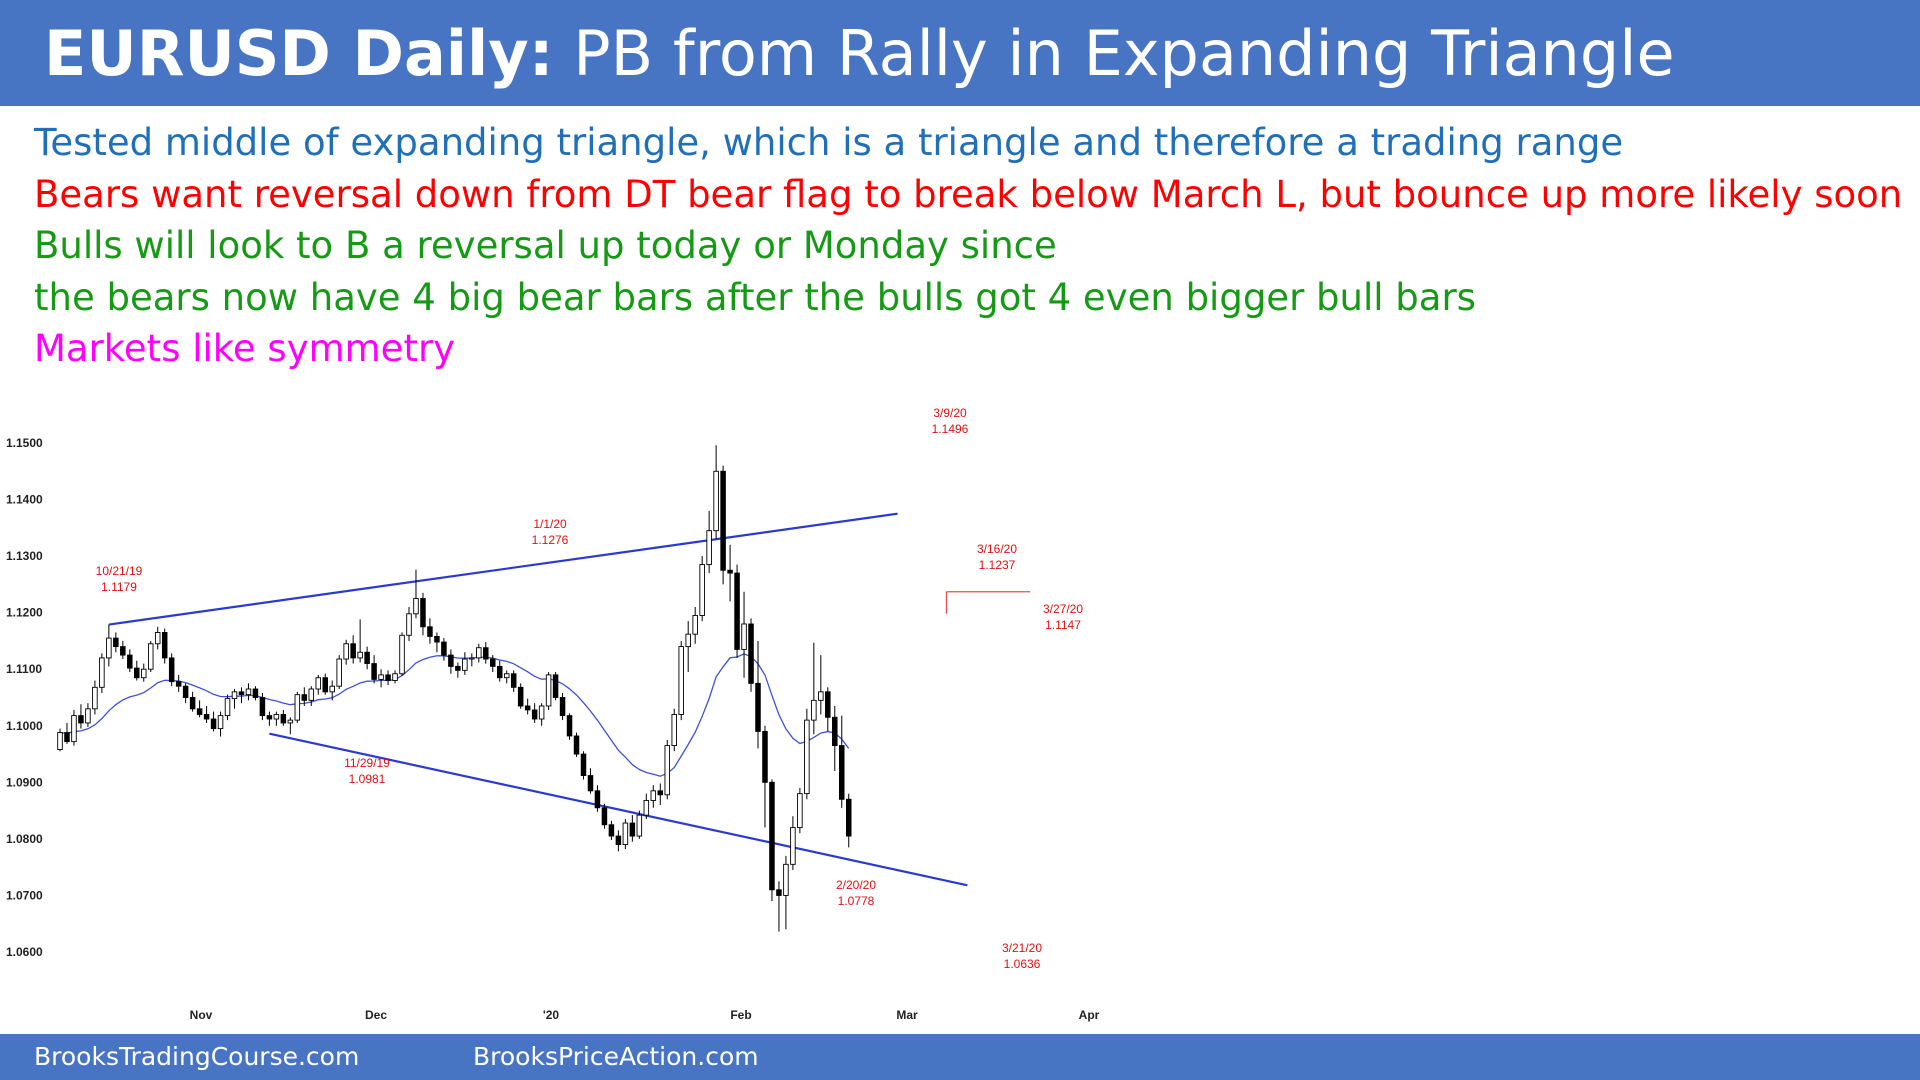 Image resolution: width=1920 pixels, height=1080 pixels. What do you see at coordinates (24, 726) in the screenshot?
I see `y-tick-label: 1.1000` at bounding box center [24, 726].